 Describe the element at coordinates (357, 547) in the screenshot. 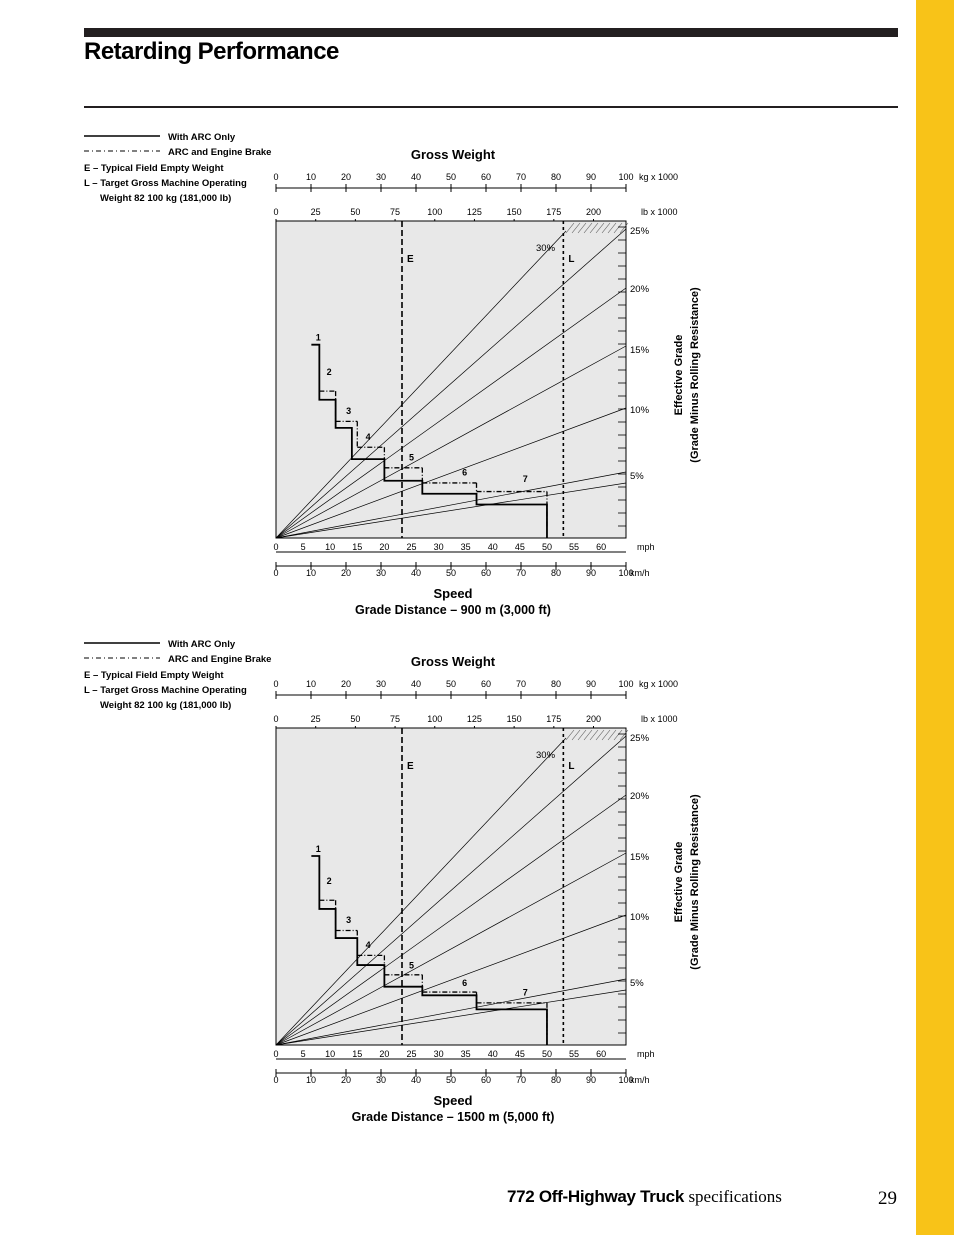

I see `mph-tick-label: 15` at that location.